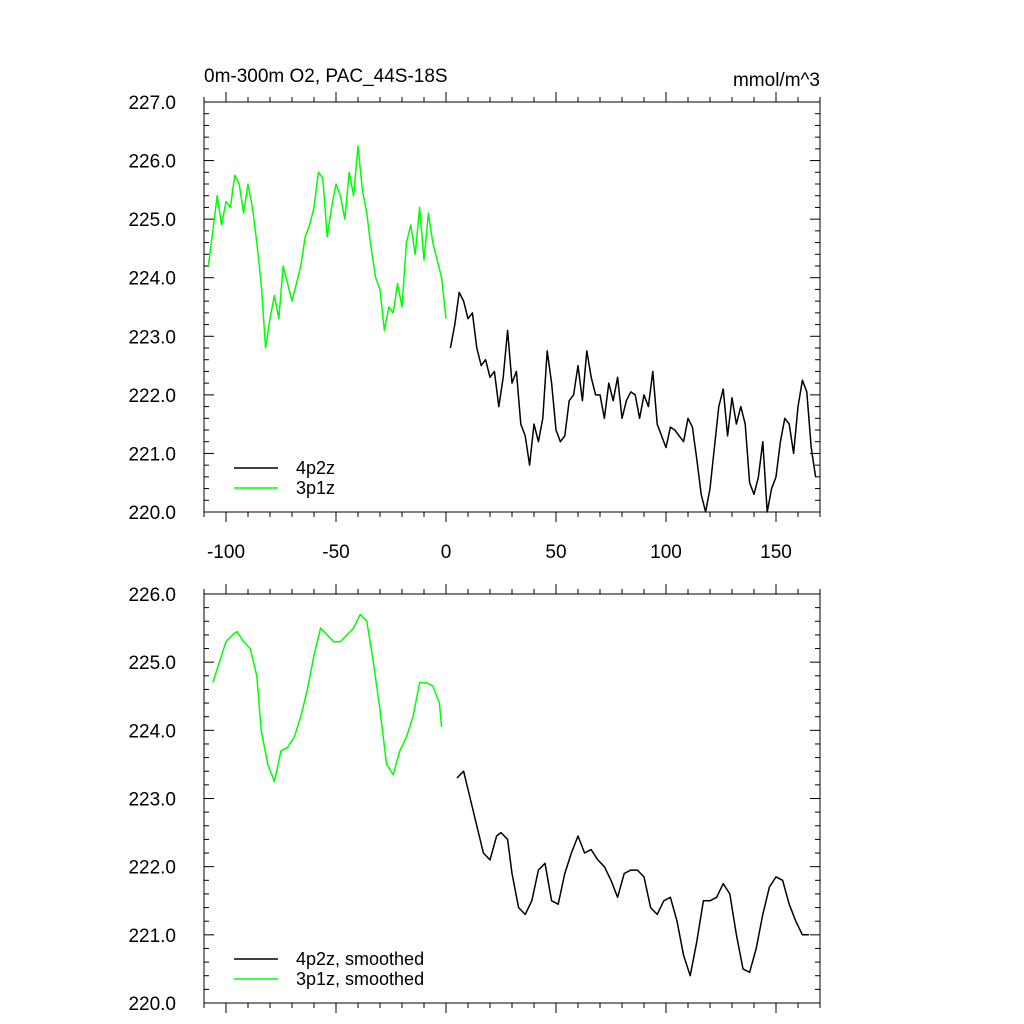  What do you see at coordinates (360, 979) in the screenshot?
I see `legend-label: 3p1z, smoothed` at bounding box center [360, 979].